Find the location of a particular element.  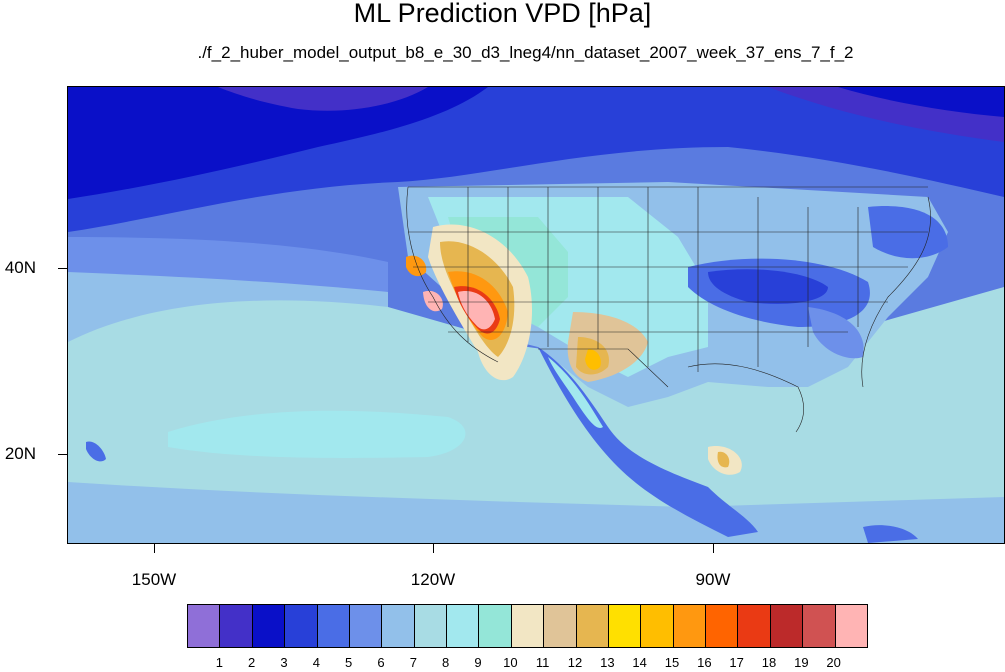

colorbar-label: 8 is located at coordinates (446, 662).